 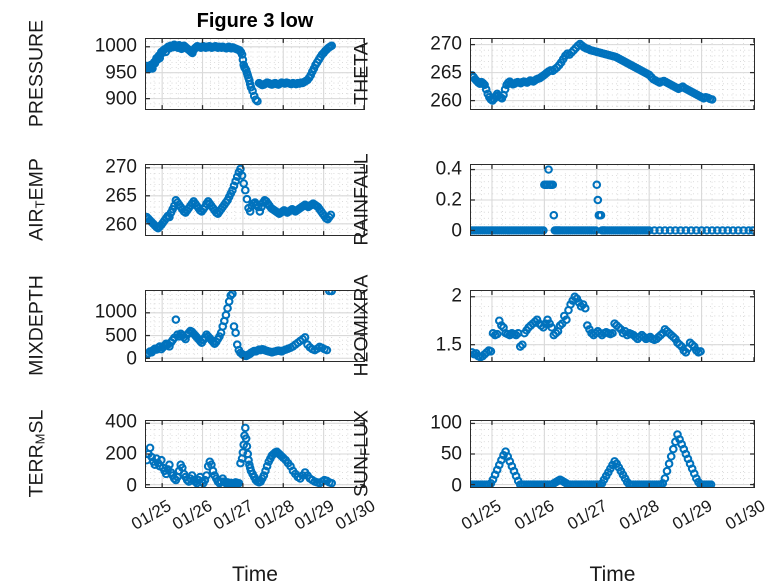 I want to click on y-tick-pressure-2: 900, so click(x=121, y=99).